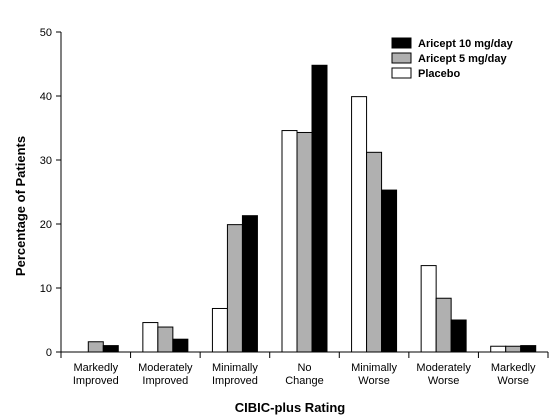  I want to click on legend: Aricept 10 mg/day Aricept 5 mg/day Placebo, so click(452, 58).